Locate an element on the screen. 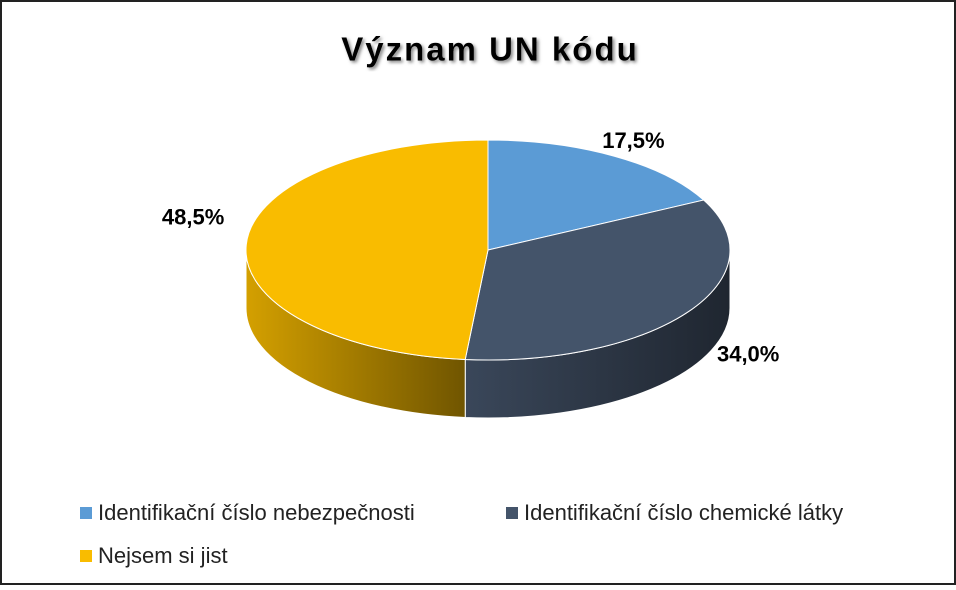 The height and width of the screenshot is (590, 956). data-label: 48,5% is located at coordinates (193, 216).